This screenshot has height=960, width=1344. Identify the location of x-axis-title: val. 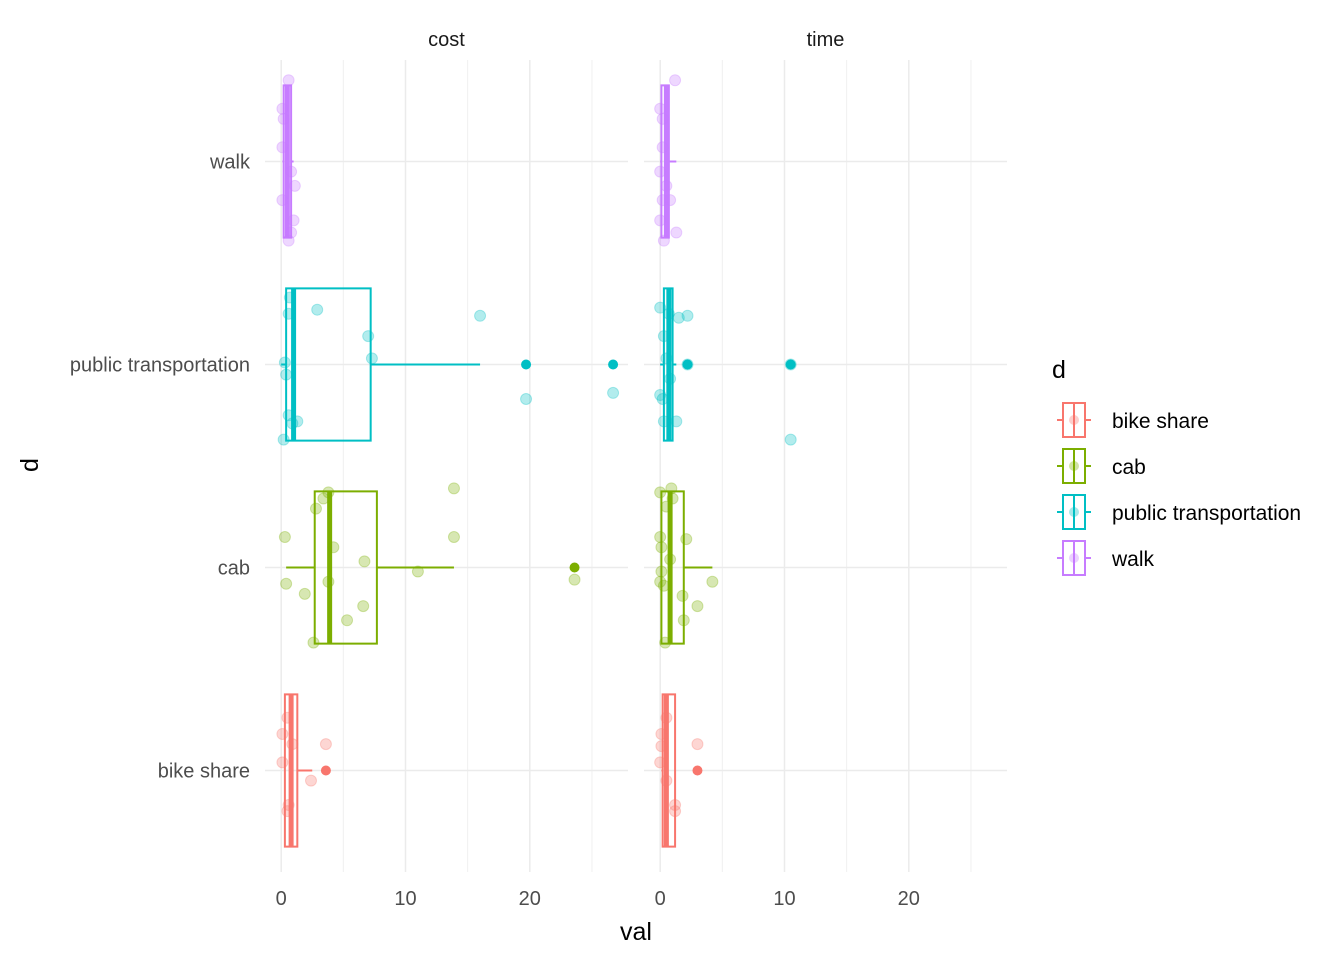
(636, 932).